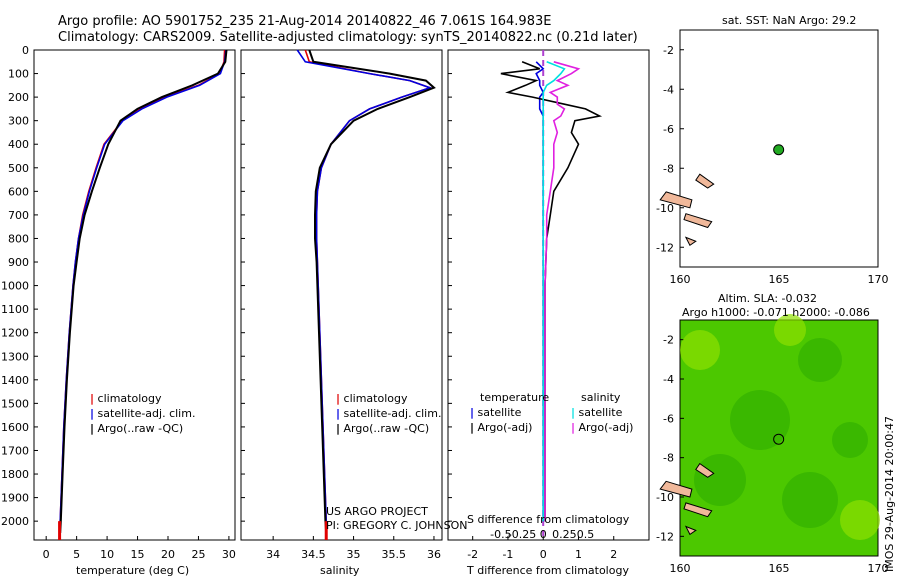 The width and height of the screenshot is (900, 580). Describe the element at coordinates (779, 279) in the screenshot. I see `sst-map-lon-label: 165` at that location.